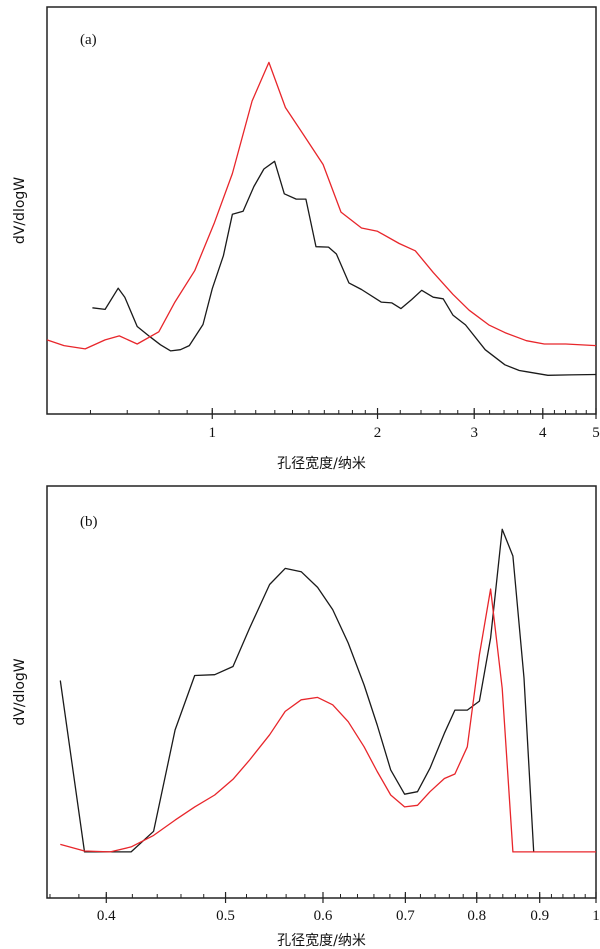 The image size is (600, 949). Describe the element at coordinates (474, 433) in the screenshot. I see `x-tick-label: 3` at that location.